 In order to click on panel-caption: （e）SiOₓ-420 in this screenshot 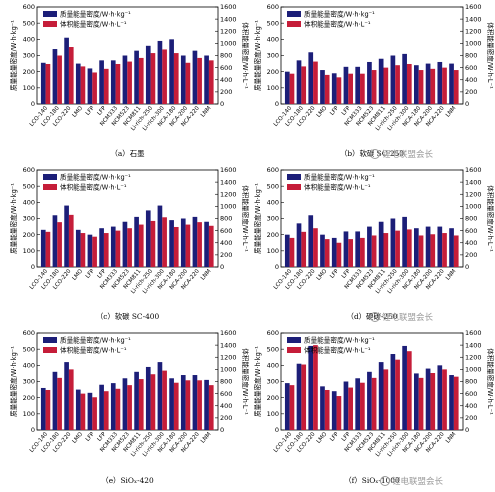, I will do `click(127, 480)`.